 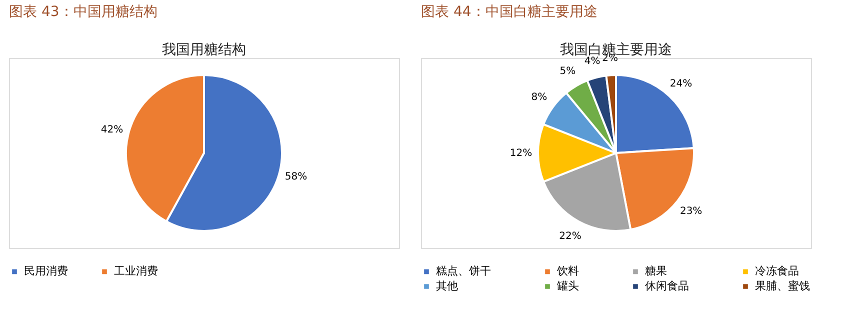 What do you see at coordinates (782, 286) in the screenshot?
I see `legend-label: 果脯、蜜饯` at bounding box center [782, 286].